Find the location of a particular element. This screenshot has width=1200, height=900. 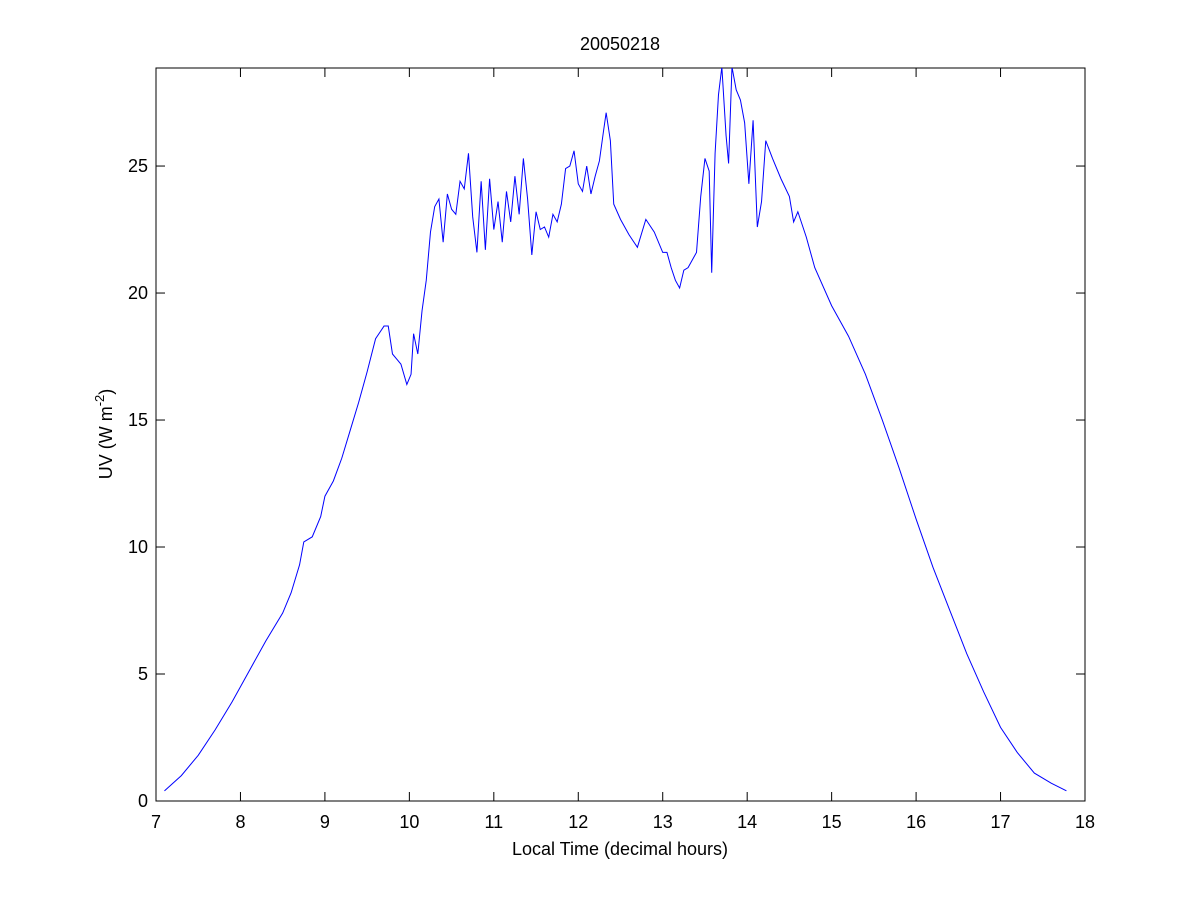

x-tick-label: 18 is located at coordinates (1085, 822).